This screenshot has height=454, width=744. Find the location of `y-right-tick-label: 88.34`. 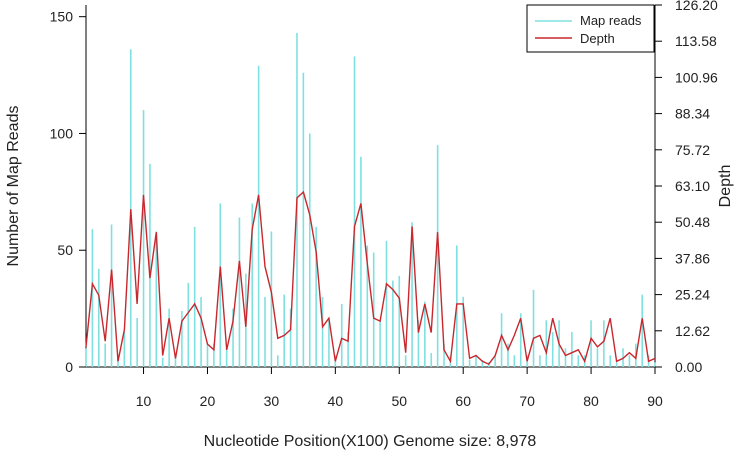

y-right-tick-label: 88.34 is located at coordinates (692, 114).